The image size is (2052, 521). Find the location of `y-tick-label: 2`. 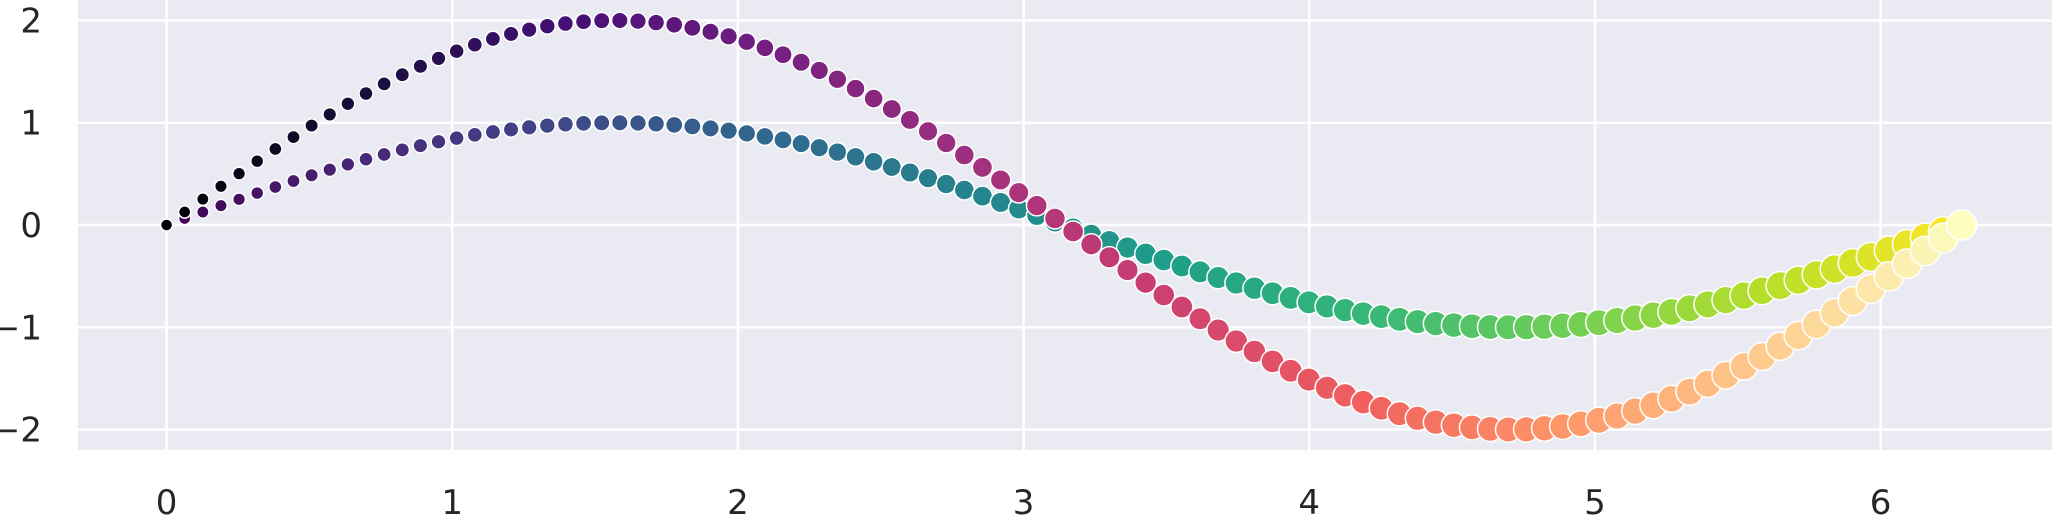

y-tick-label: 2 is located at coordinates (31, 21).